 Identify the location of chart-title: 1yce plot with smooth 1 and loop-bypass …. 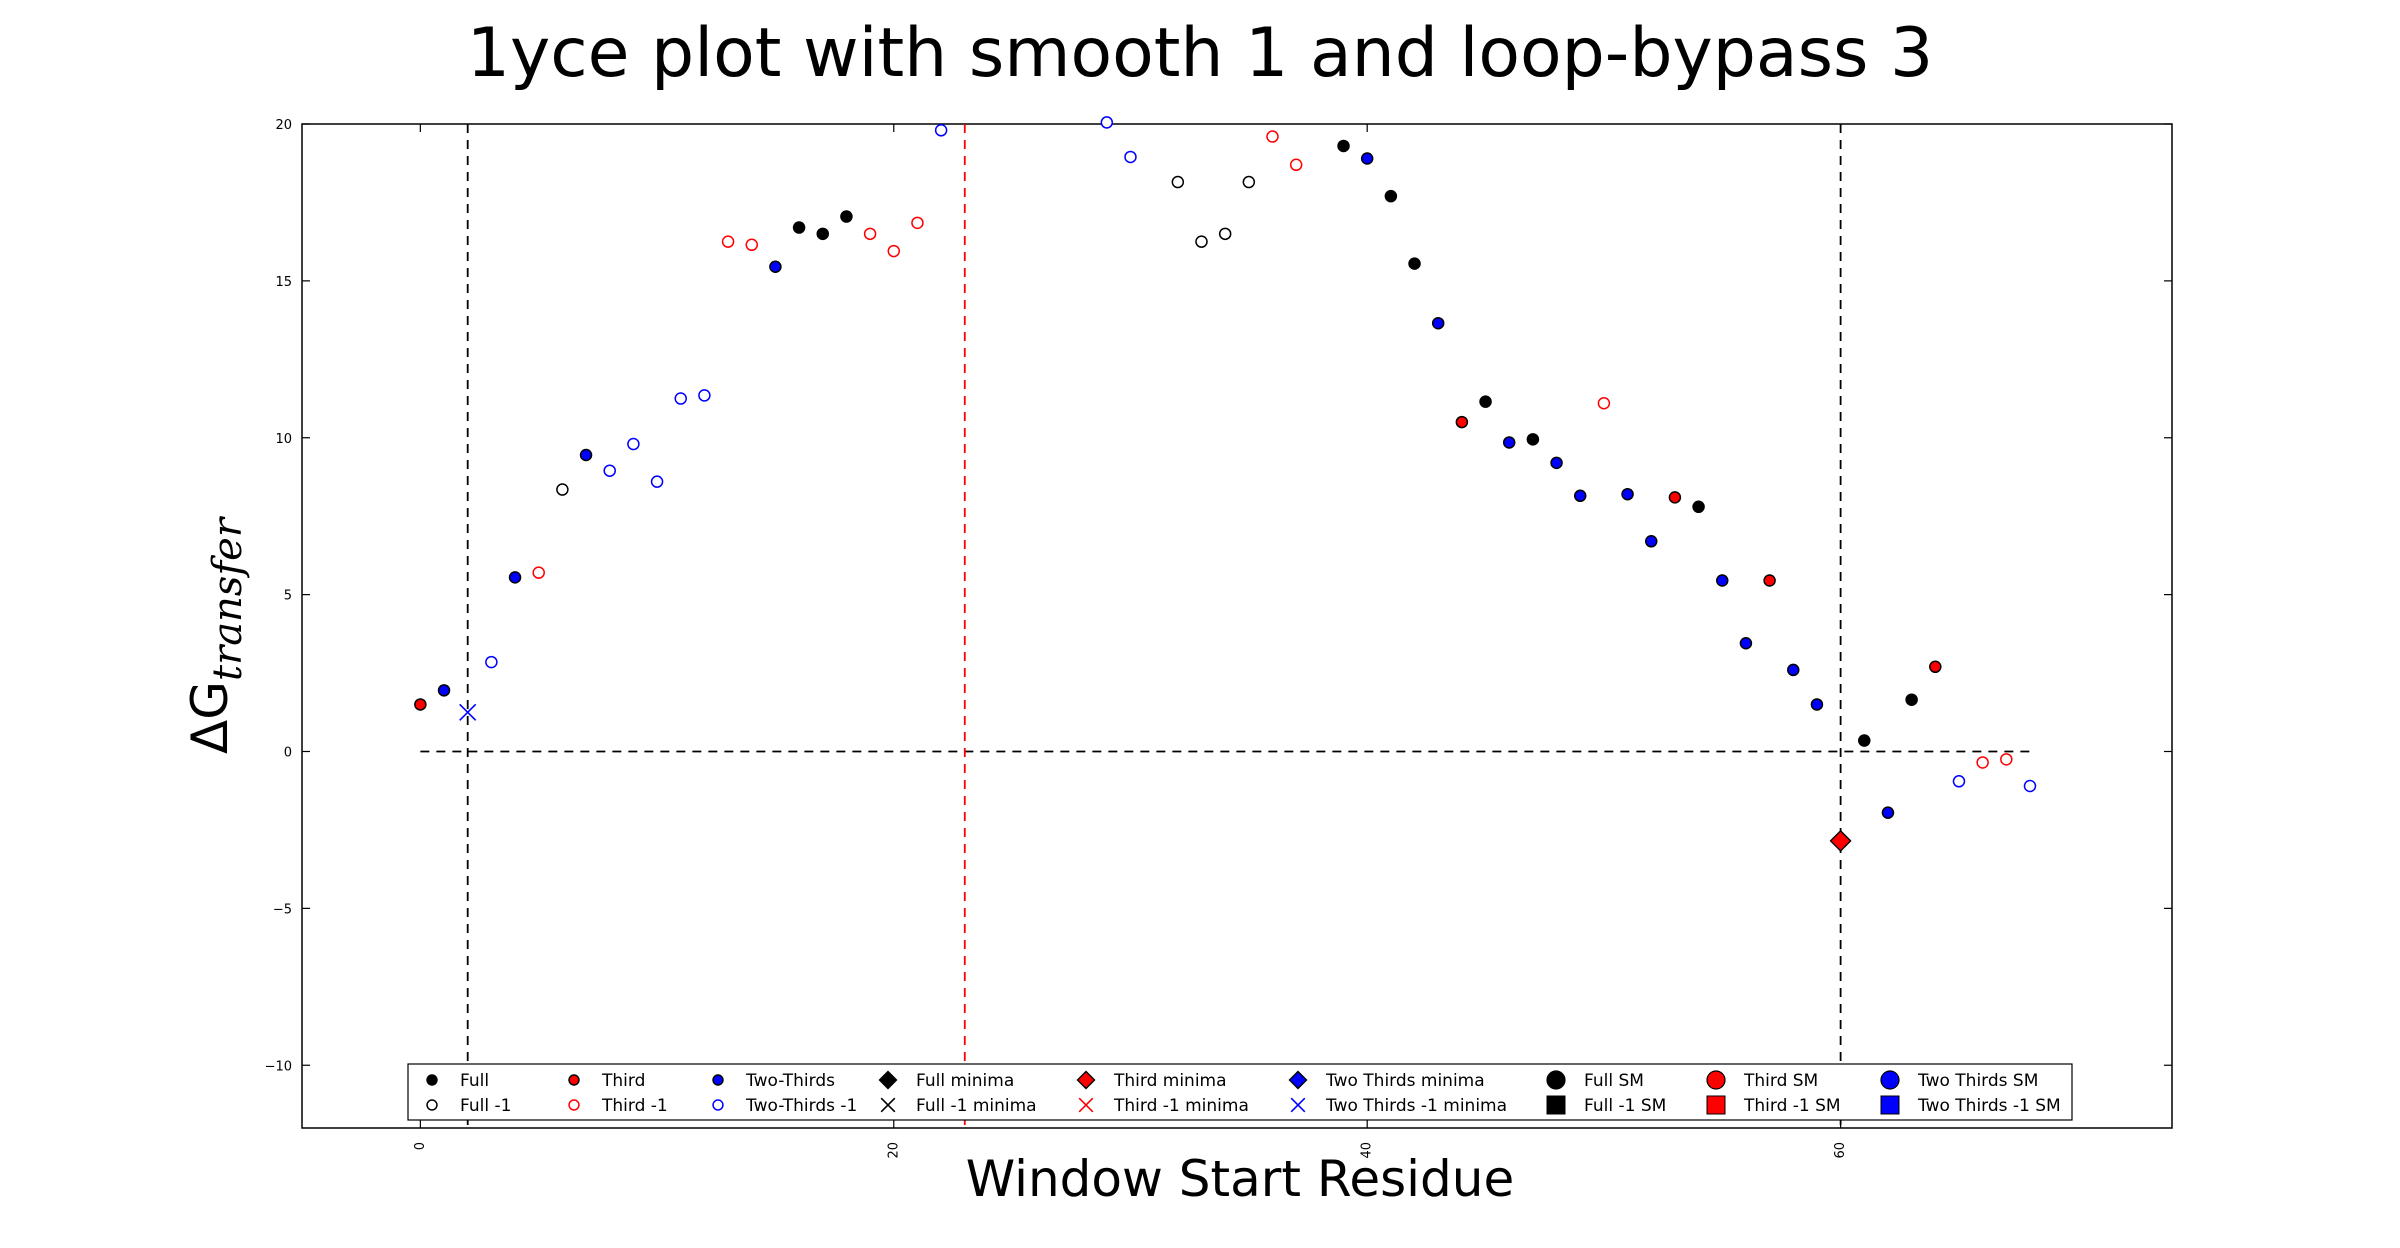
(1200, 53).